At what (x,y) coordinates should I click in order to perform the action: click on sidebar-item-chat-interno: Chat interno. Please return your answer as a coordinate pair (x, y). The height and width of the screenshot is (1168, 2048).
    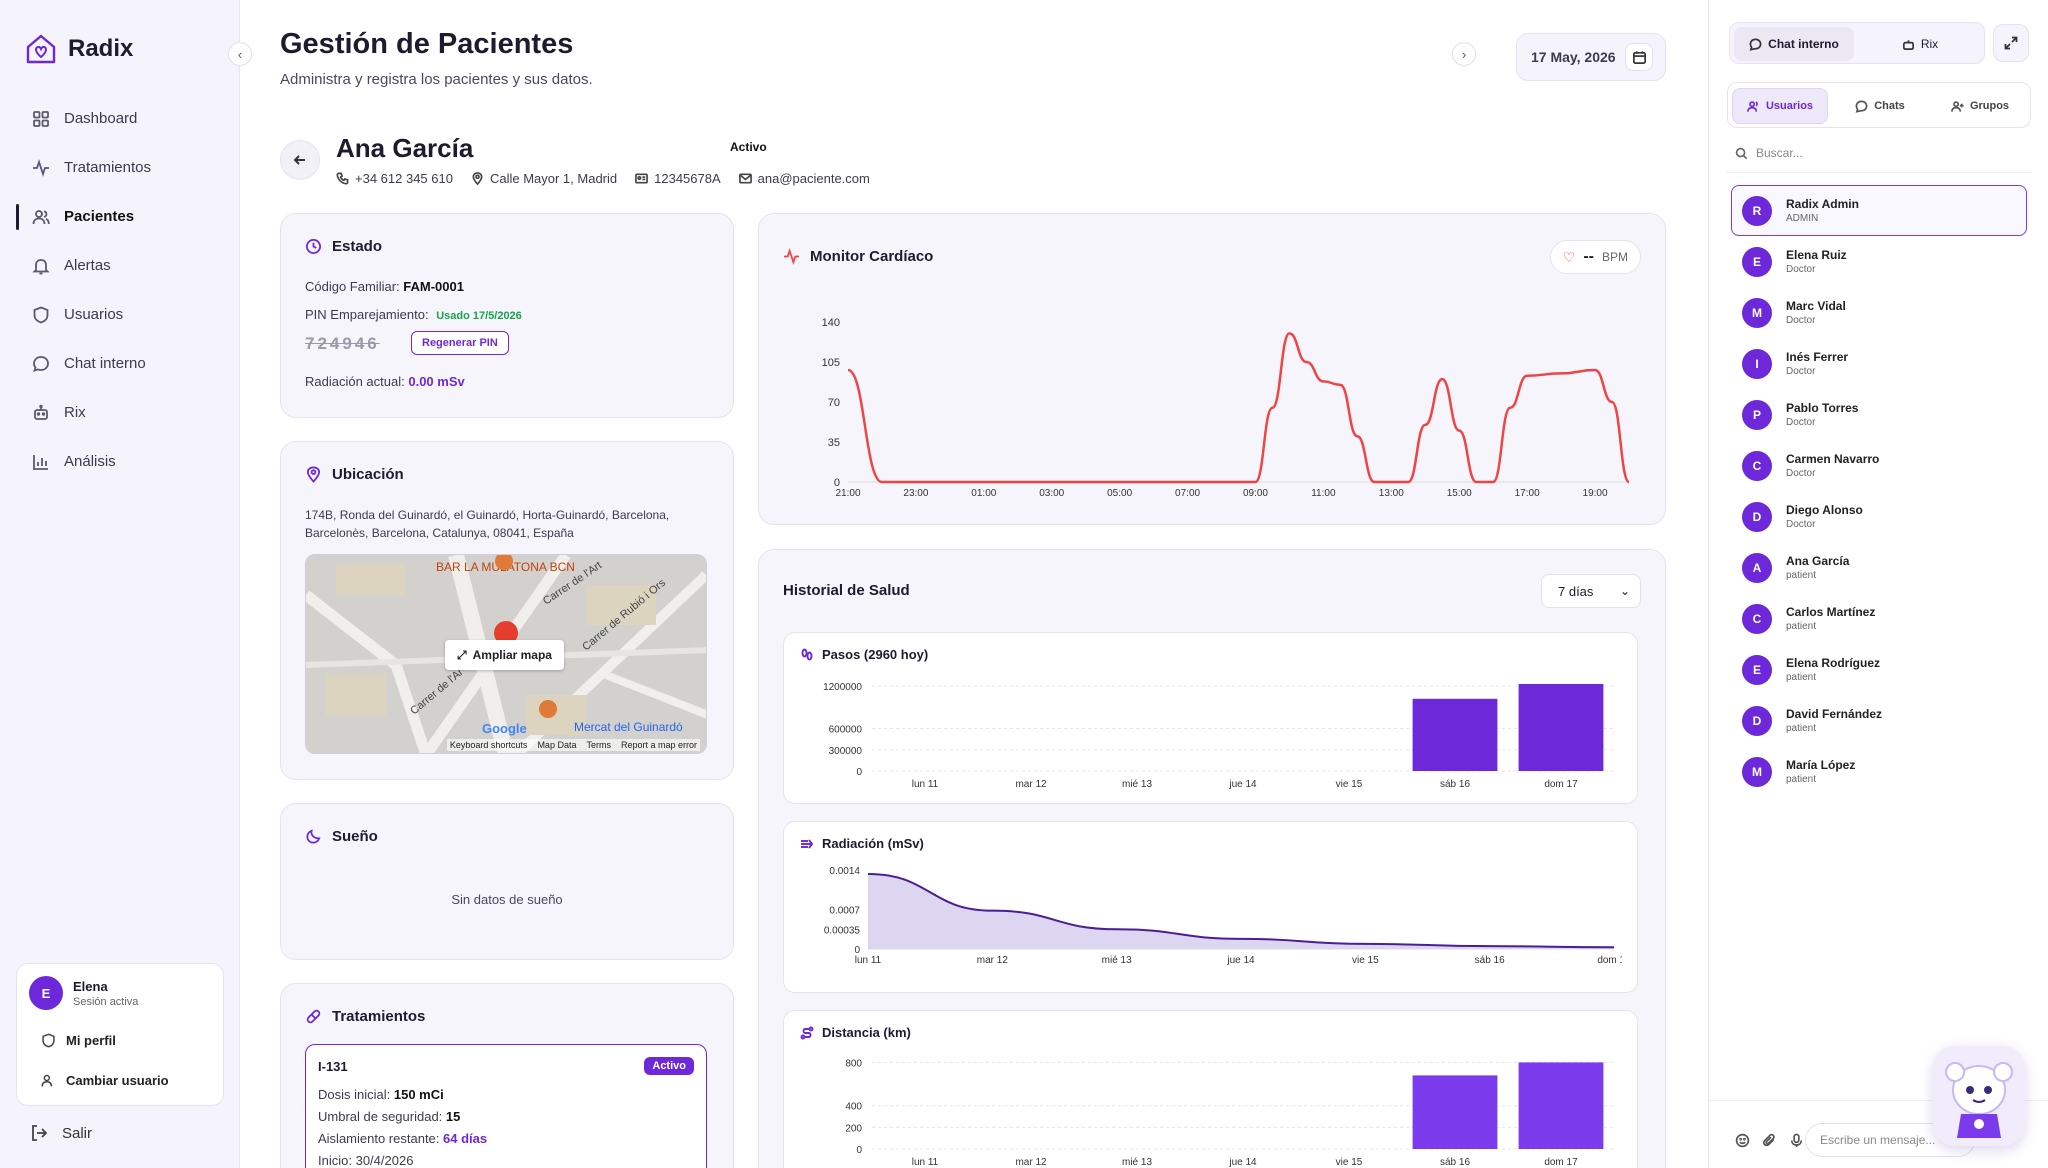
    Looking at the image, I should click on (120, 363).